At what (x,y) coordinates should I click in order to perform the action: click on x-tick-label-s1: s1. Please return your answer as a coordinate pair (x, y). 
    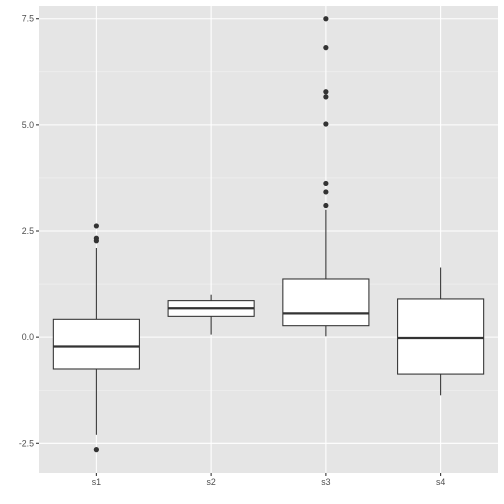
    Looking at the image, I should click on (96, 482).